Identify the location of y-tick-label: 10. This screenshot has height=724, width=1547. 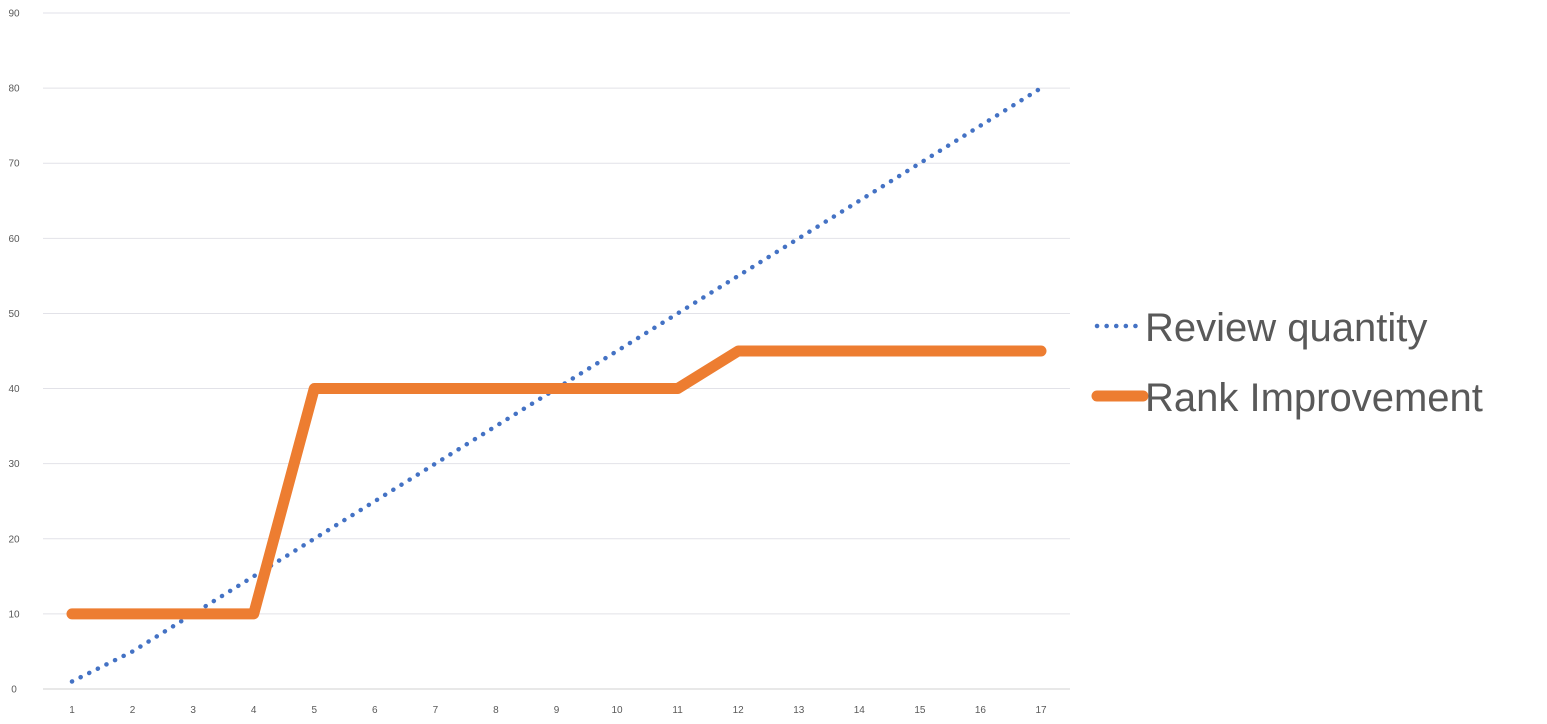
(14, 614).